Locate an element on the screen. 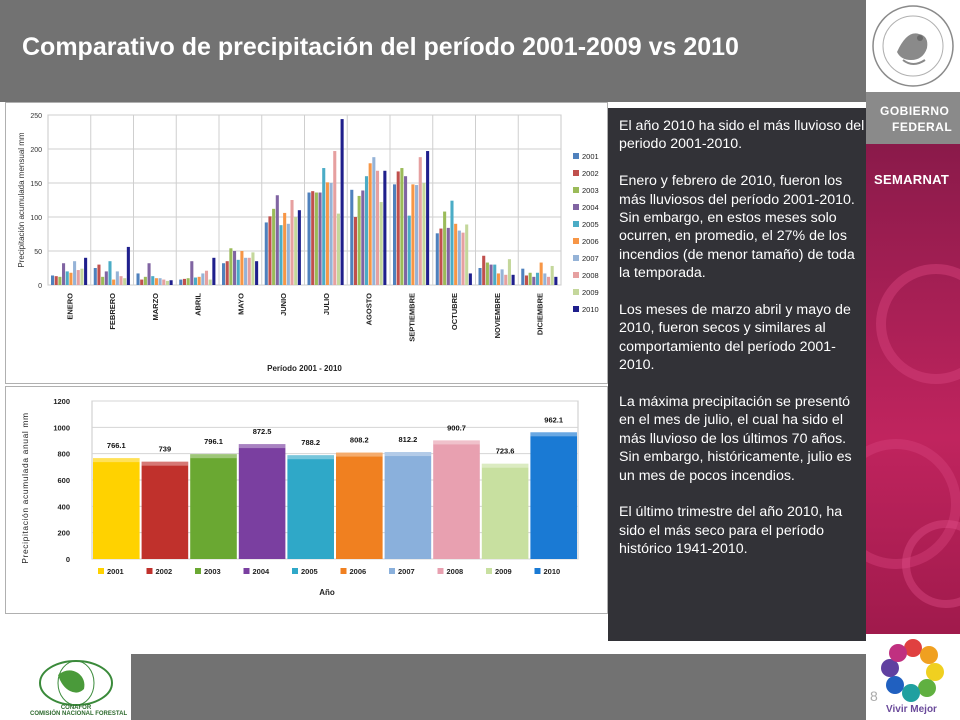  bar-highlight-2006 is located at coordinates (359, 454).